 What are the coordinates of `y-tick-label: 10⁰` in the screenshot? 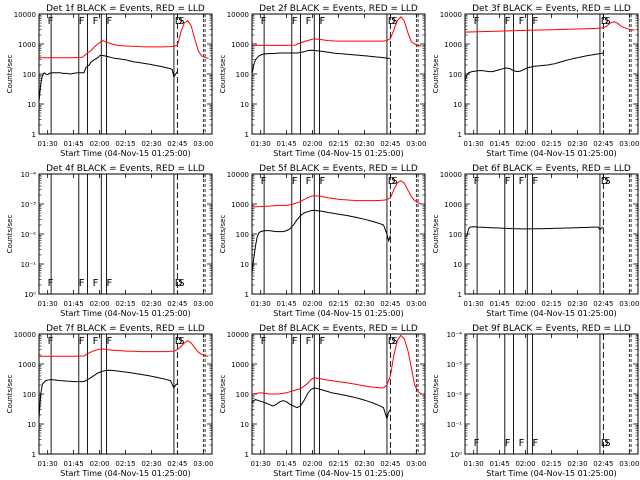 It's located at (456, 455).